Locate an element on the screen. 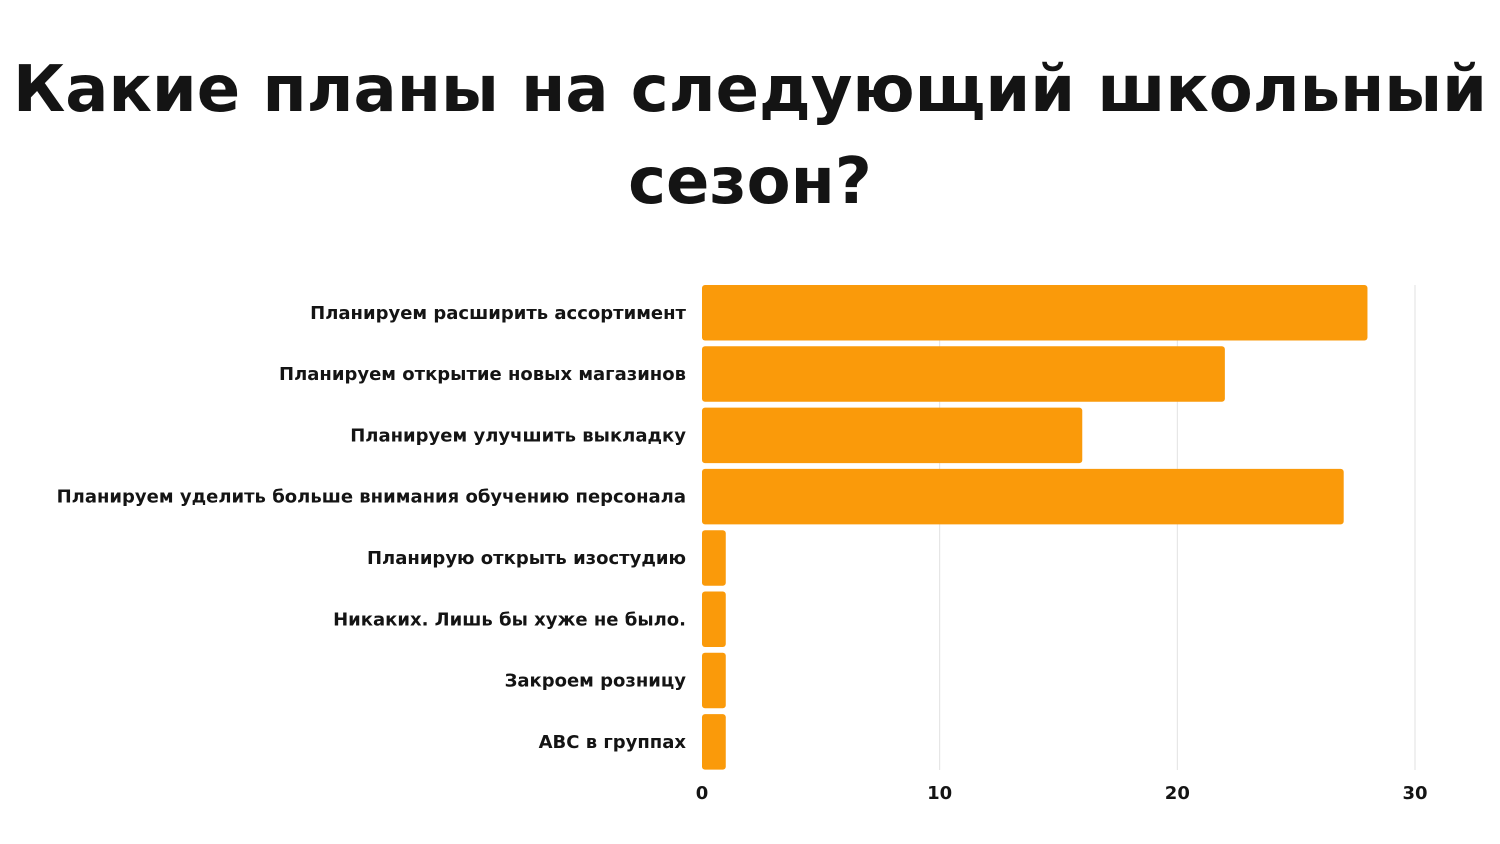 Image resolution: width=1500 pixels, height=844 pixels. category-label: ABC в группах is located at coordinates (613, 742).